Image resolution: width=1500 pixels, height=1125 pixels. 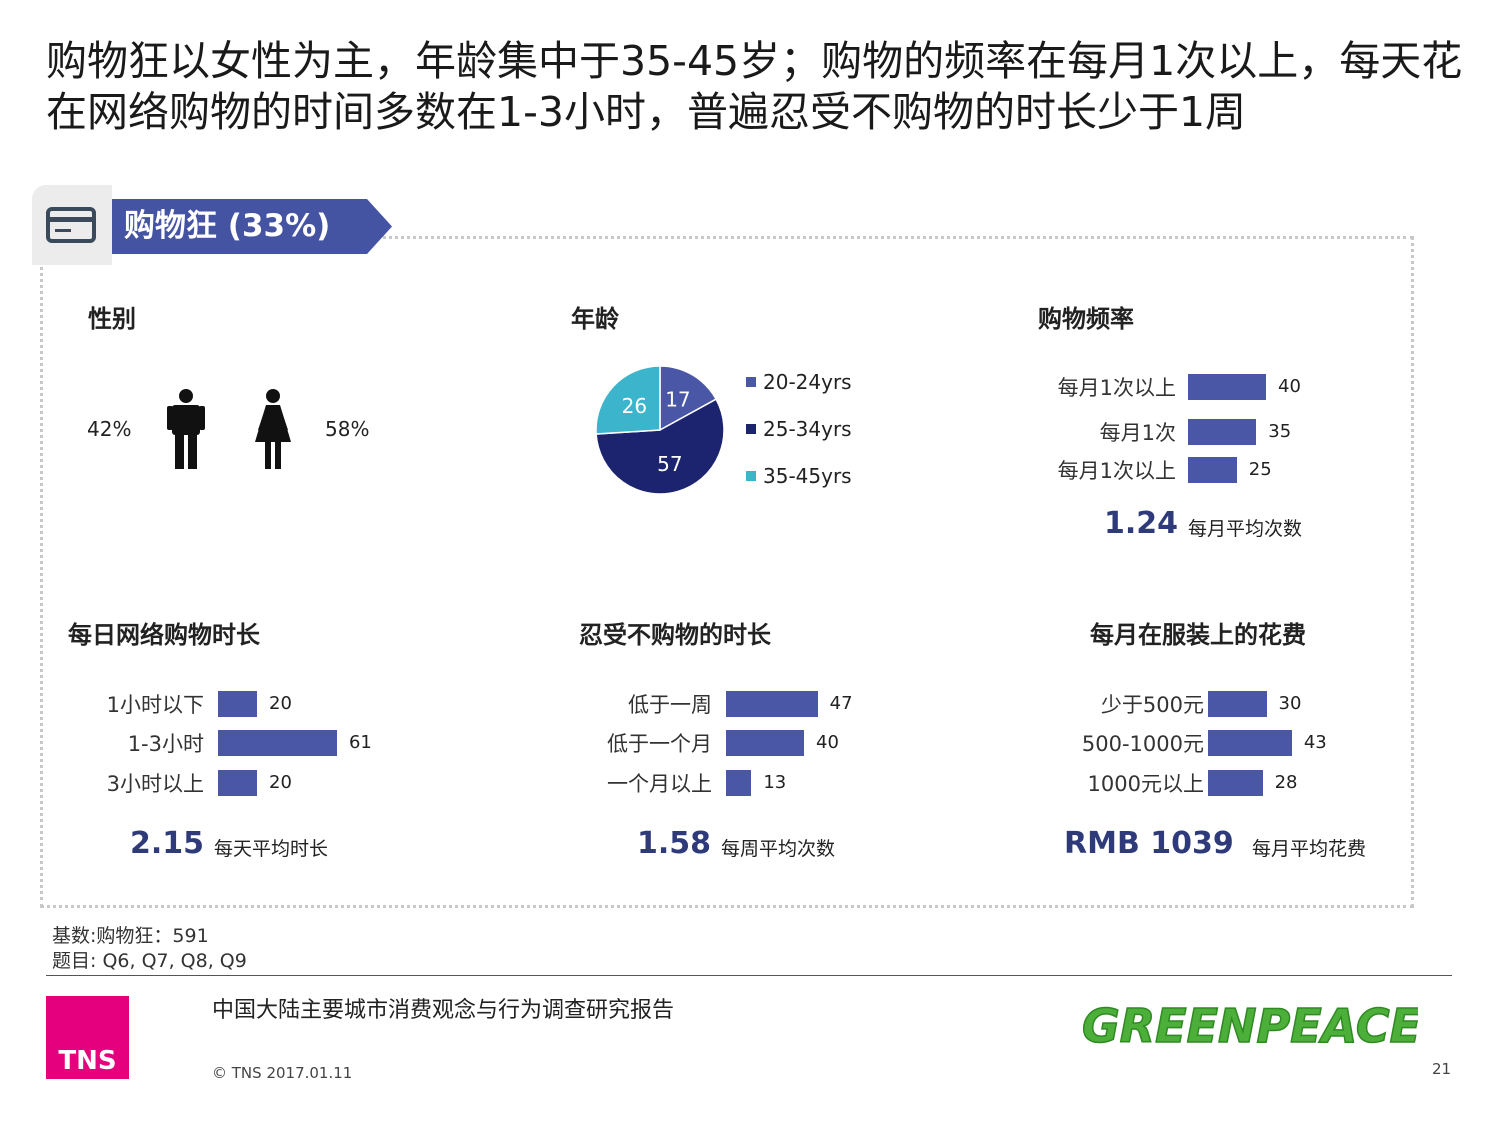 What do you see at coordinates (1309, 849) in the screenshot?
I see `average-stat-label: 每月平均花费` at bounding box center [1309, 849].